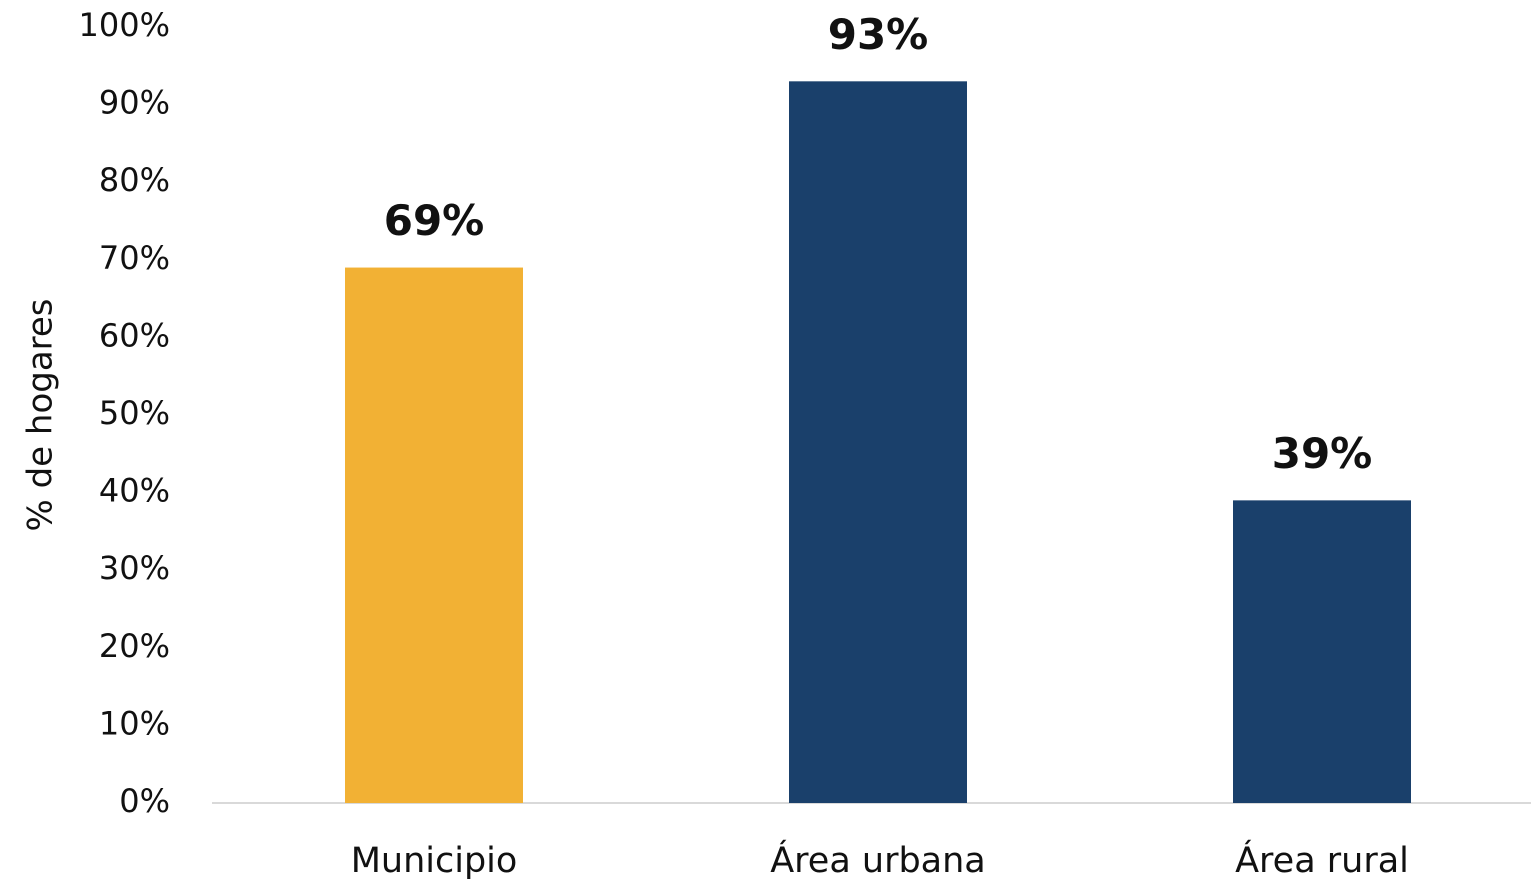 This screenshot has width=1531, height=882. I want to click on y-tick-label: 20%, so click(134, 646).